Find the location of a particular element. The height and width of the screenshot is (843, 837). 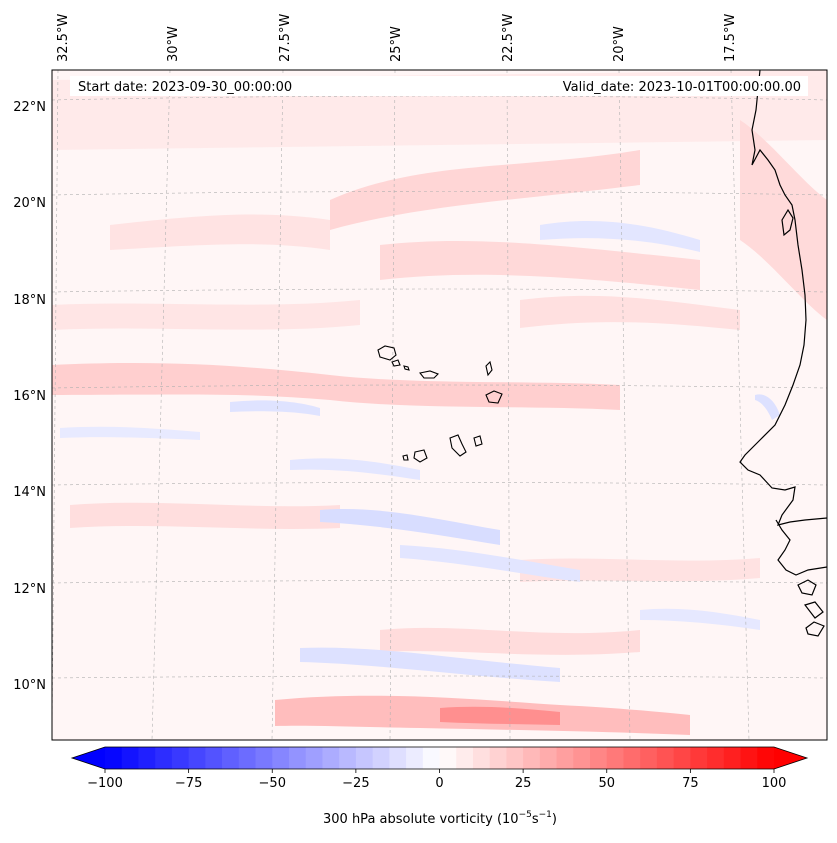

lat-label: 14°N is located at coordinates (29, 492).